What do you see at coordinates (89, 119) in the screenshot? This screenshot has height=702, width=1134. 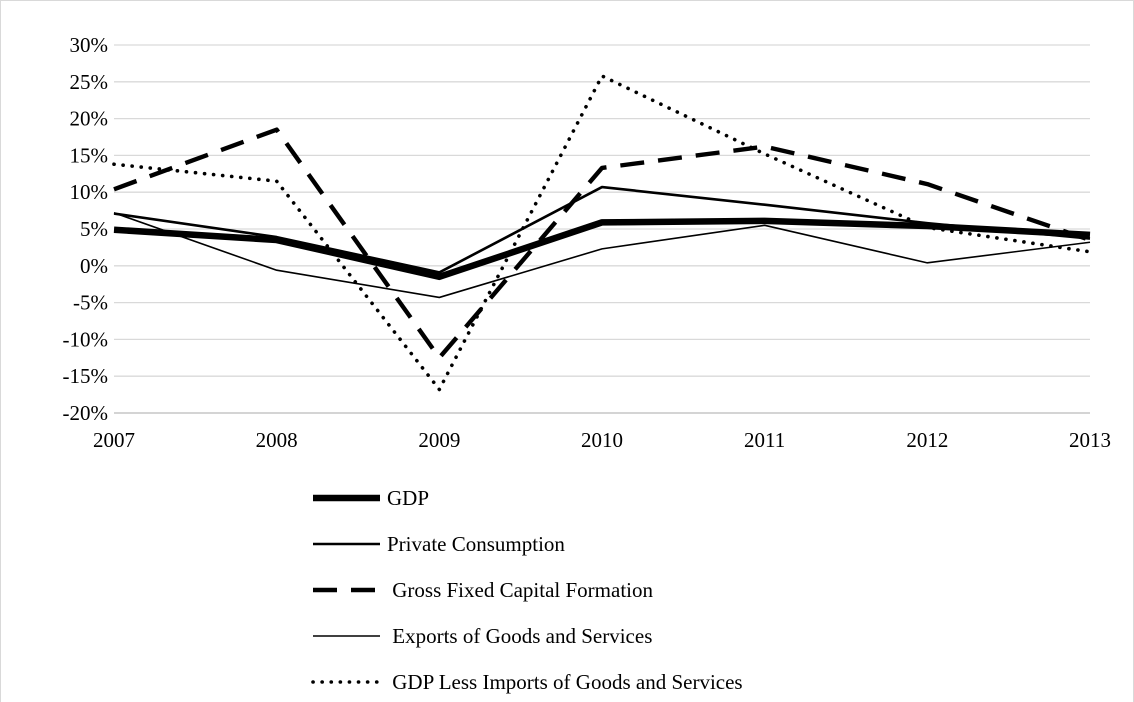 I see `y-tick-label: 20%` at bounding box center [89, 119].